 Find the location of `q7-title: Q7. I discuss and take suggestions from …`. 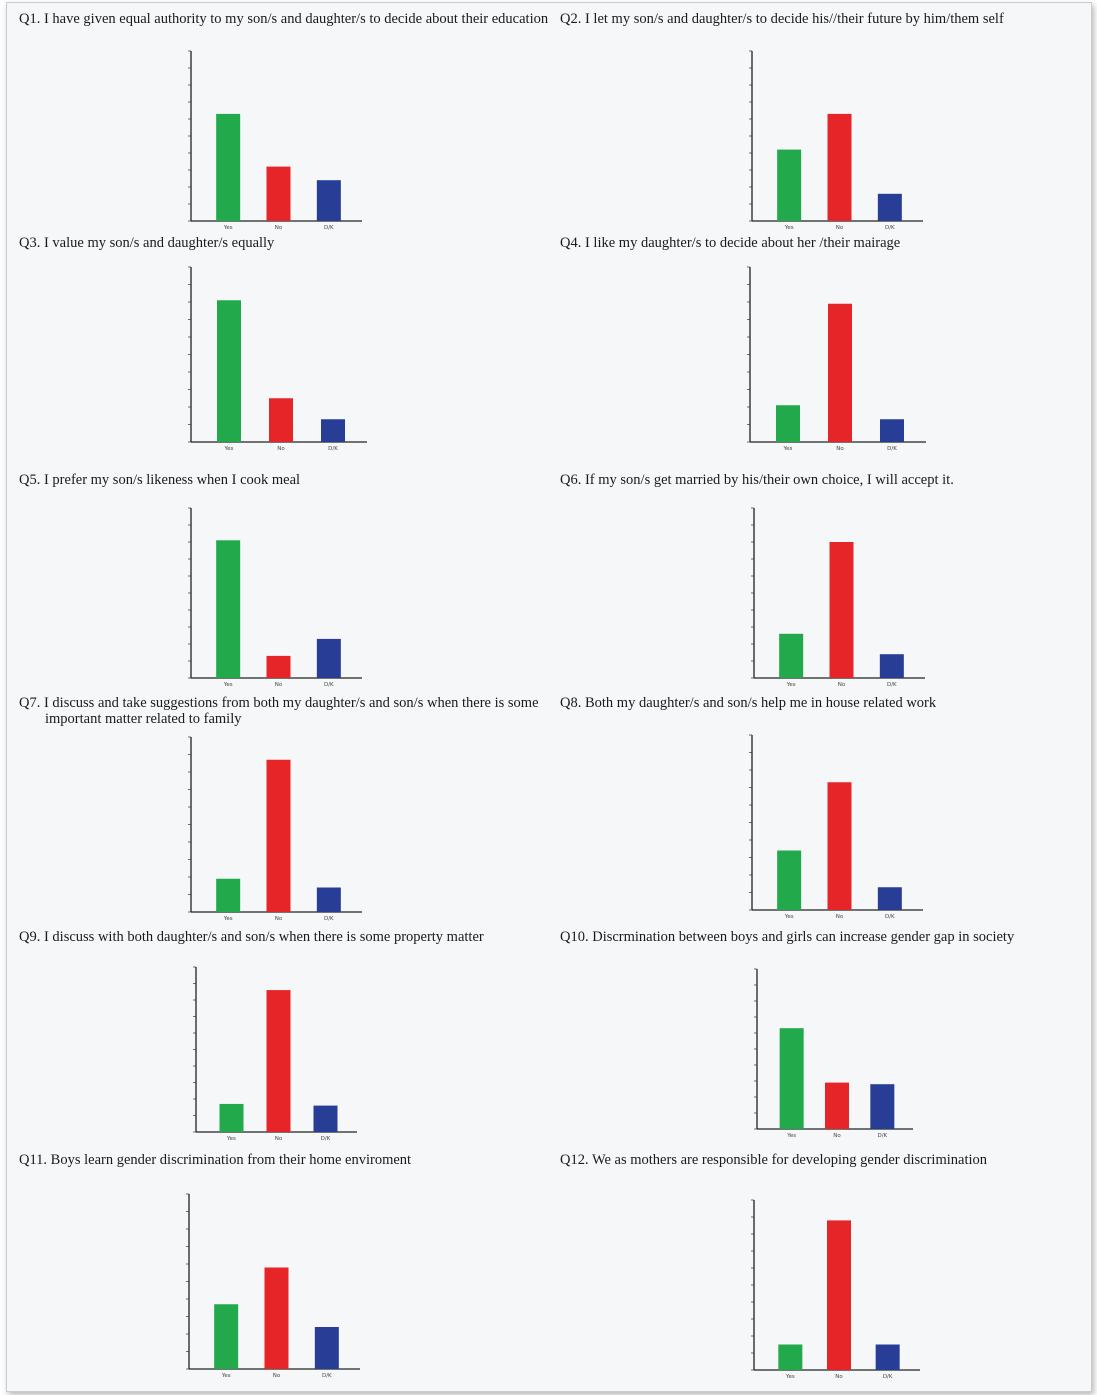

q7-title: Q7. I discuss and take suggestions from … is located at coordinates (279, 711).